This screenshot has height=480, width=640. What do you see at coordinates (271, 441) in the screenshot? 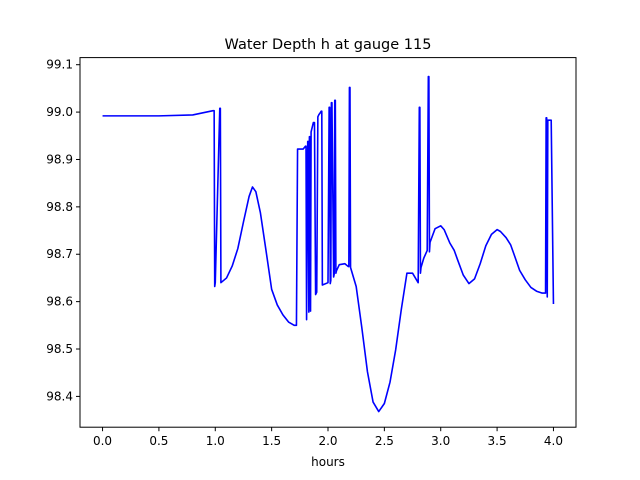
I see `x-tick-label: 1.5` at bounding box center [271, 441].